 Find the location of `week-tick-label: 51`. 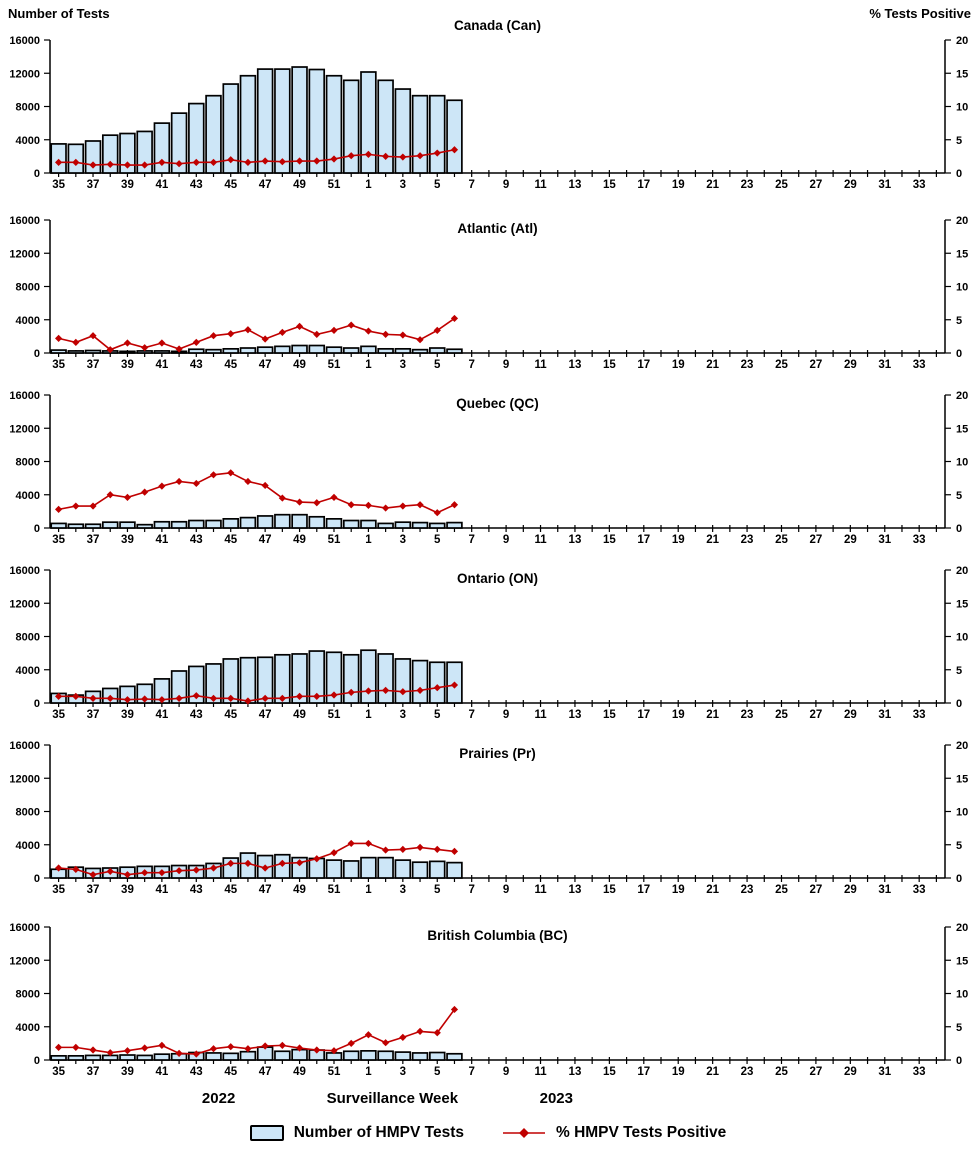

week-tick-label: 51 is located at coordinates (334, 715).